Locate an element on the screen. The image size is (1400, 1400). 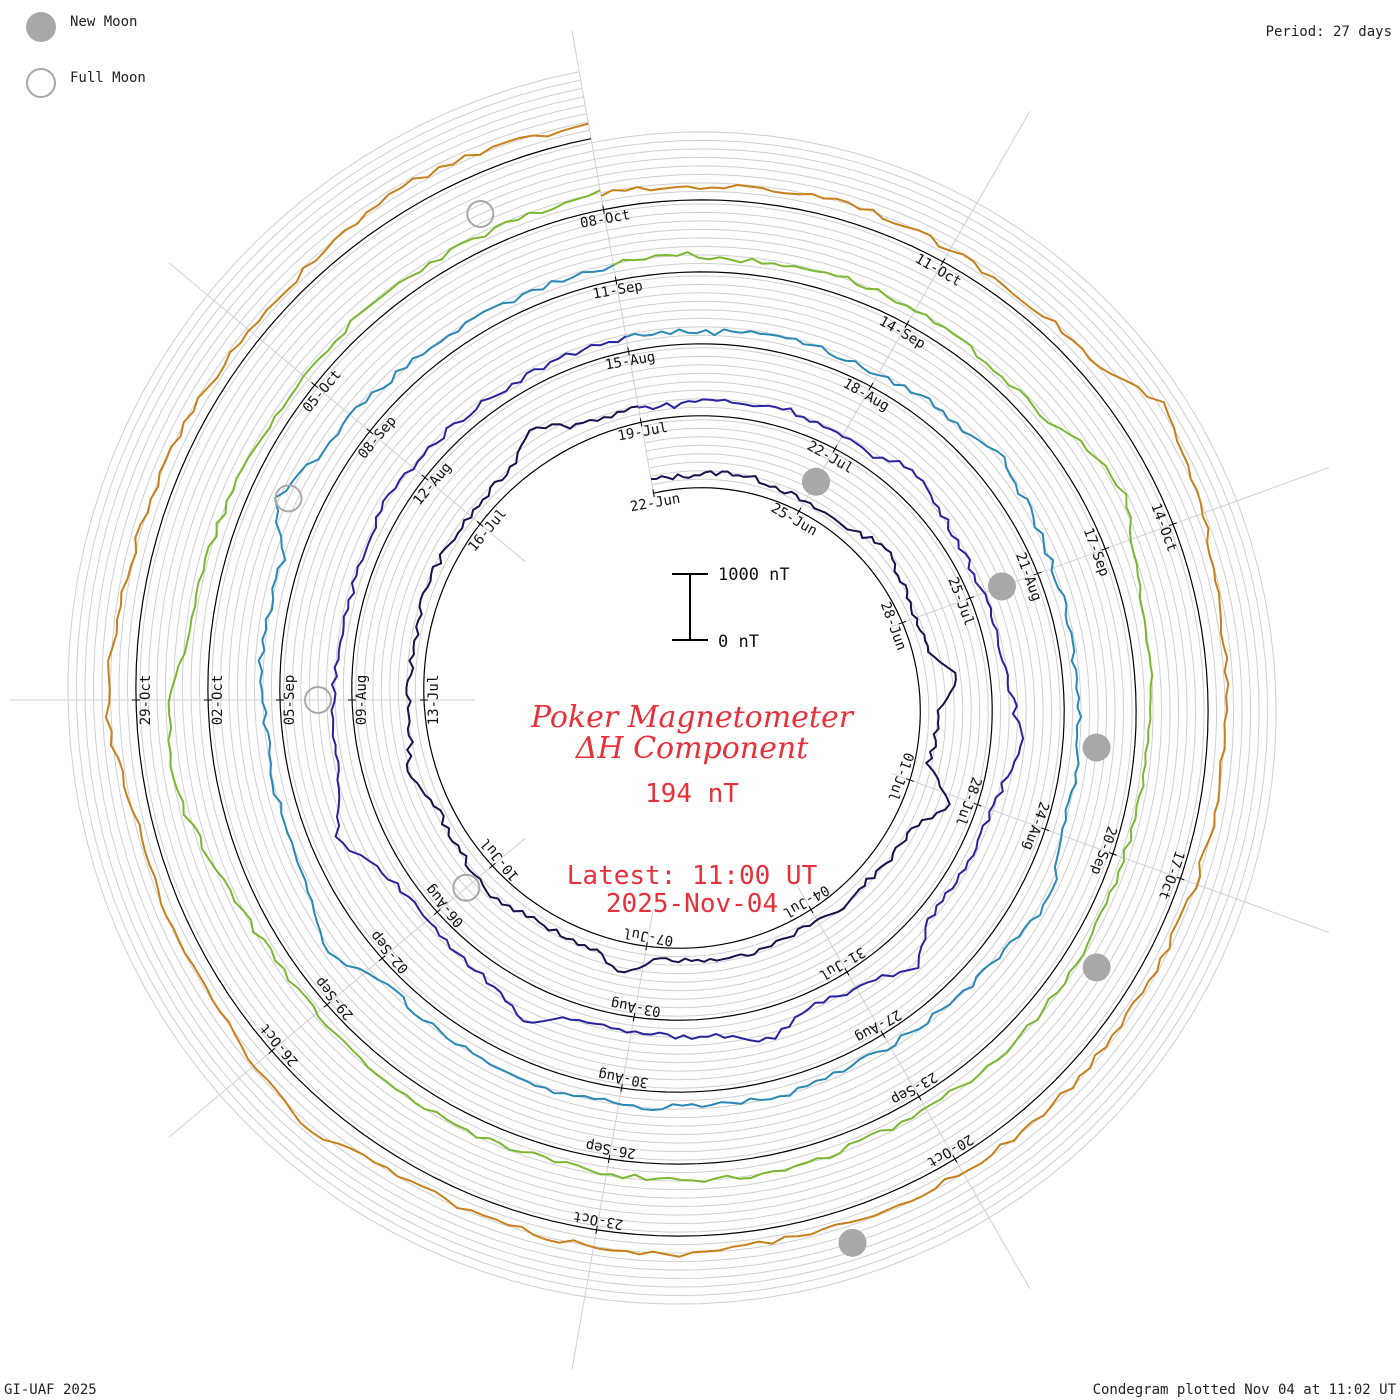
date-label: 29-Oct is located at coordinates (146, 700).